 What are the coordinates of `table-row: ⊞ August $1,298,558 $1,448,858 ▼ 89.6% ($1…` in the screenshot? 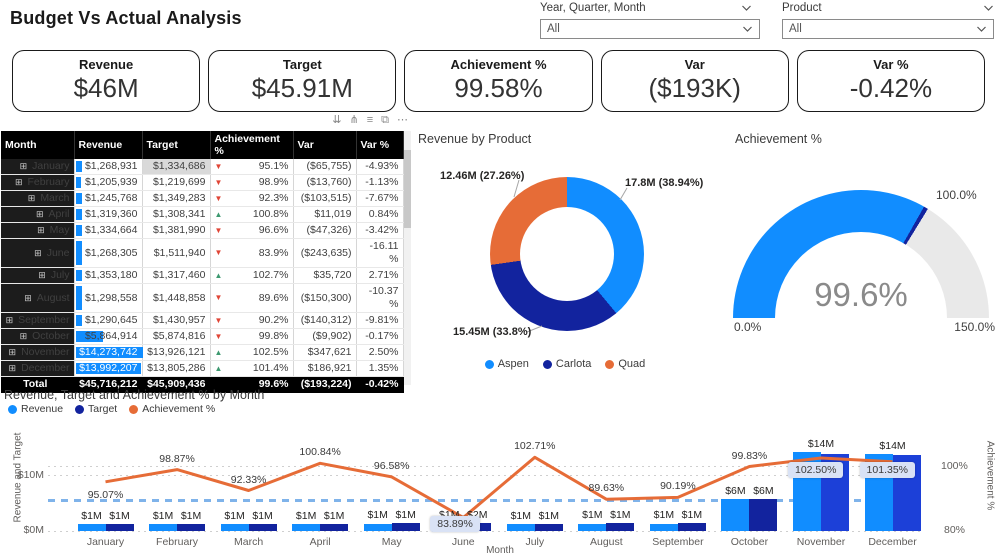 It's located at (202, 298).